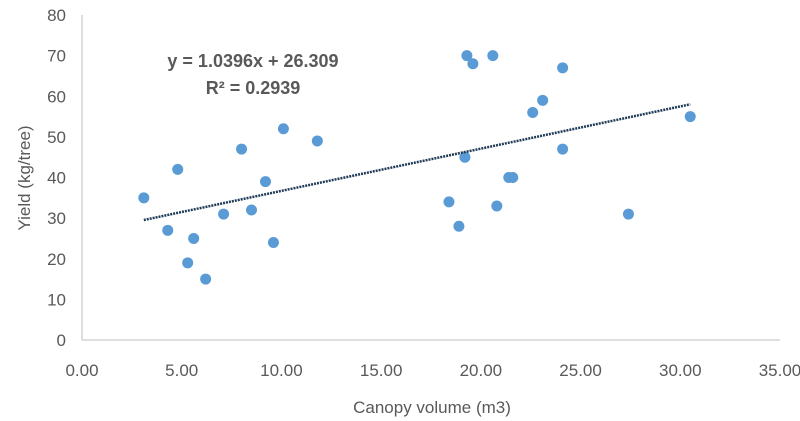  Describe the element at coordinates (281, 370) in the screenshot. I see `x-tick-label: 10.00` at that location.